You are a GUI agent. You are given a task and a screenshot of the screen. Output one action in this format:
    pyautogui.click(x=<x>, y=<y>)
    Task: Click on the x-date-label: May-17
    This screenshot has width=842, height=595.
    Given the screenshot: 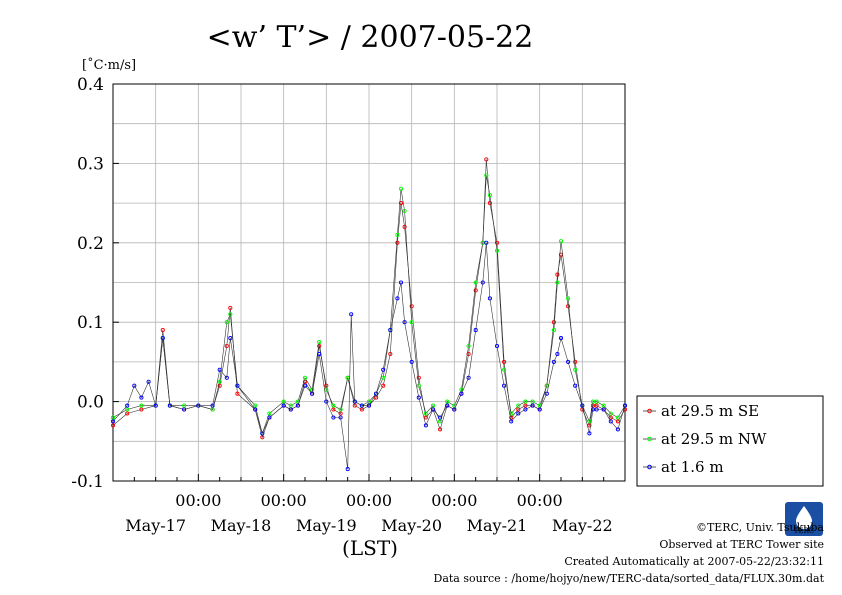 What is the action you would take?
    pyautogui.click(x=155, y=525)
    